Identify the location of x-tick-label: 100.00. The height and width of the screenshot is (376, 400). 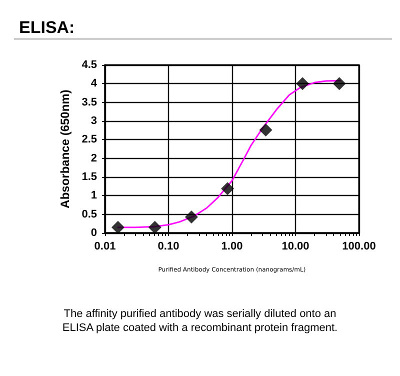
(359, 246).